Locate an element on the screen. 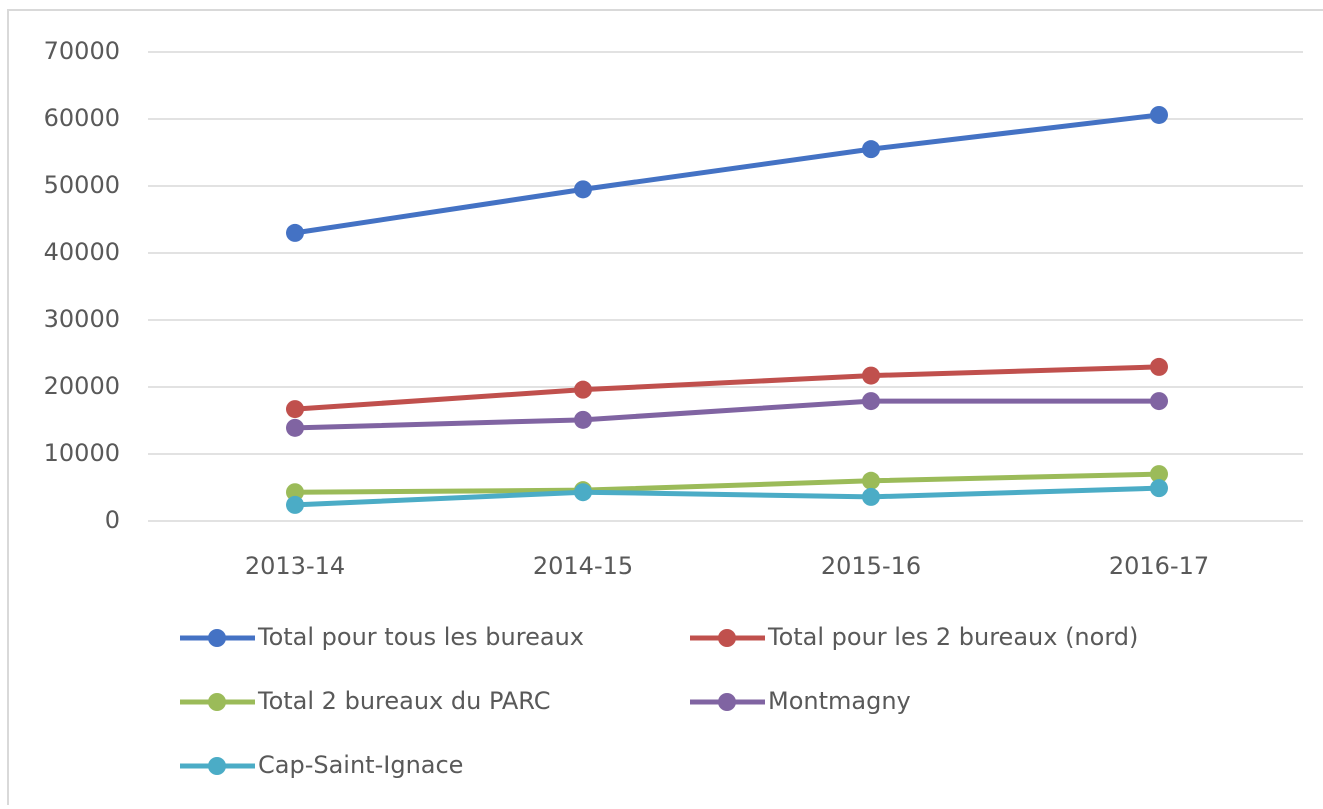  x-tick-label: 2015-16 is located at coordinates (871, 566).